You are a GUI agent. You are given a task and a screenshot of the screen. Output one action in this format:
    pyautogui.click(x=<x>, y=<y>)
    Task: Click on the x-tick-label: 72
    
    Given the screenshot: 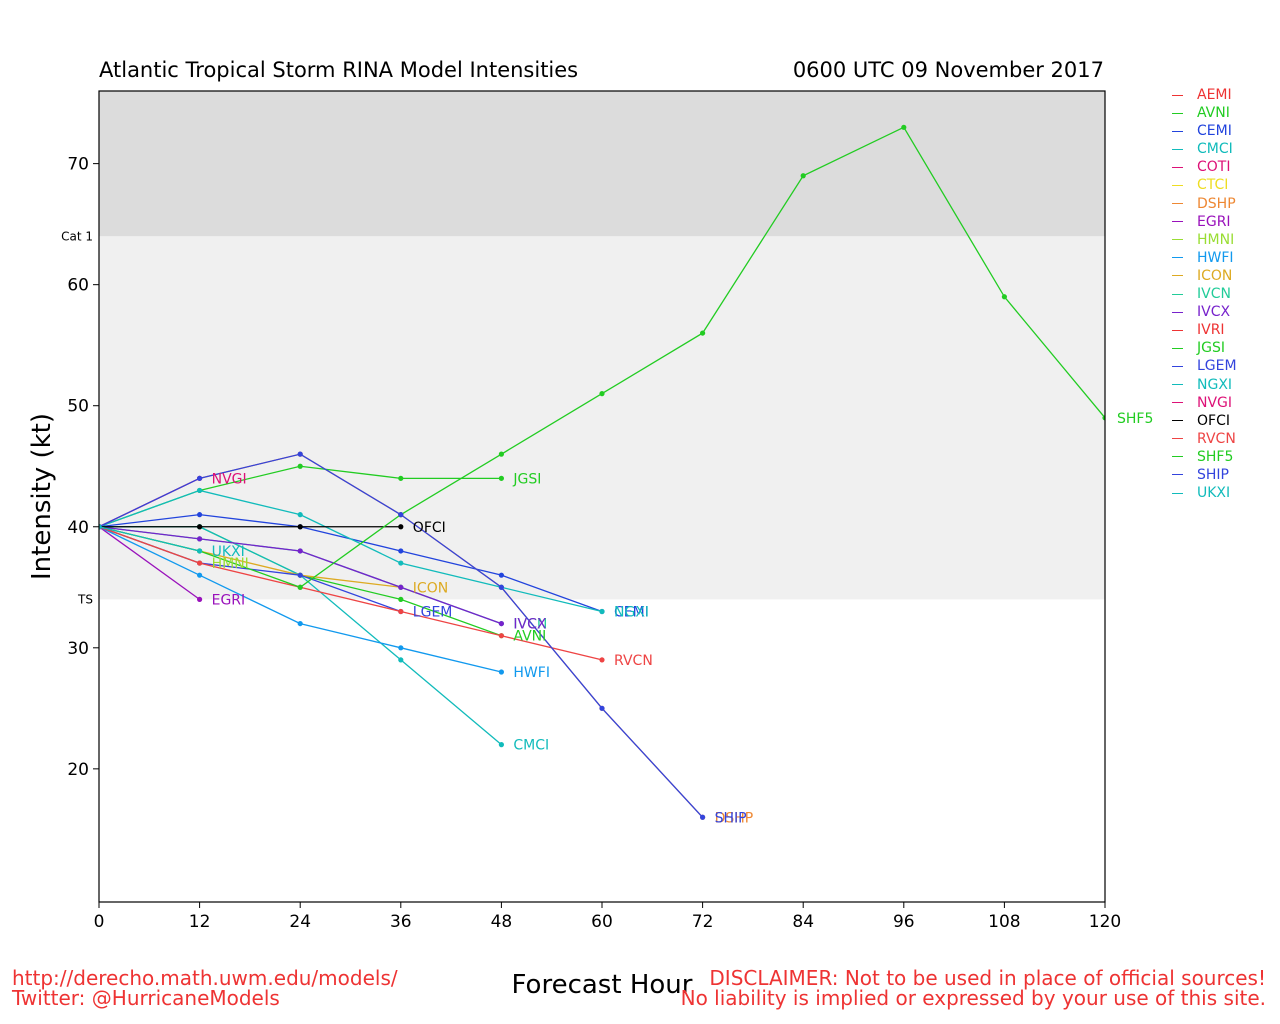 What is the action you would take?
    pyautogui.click(x=703, y=922)
    